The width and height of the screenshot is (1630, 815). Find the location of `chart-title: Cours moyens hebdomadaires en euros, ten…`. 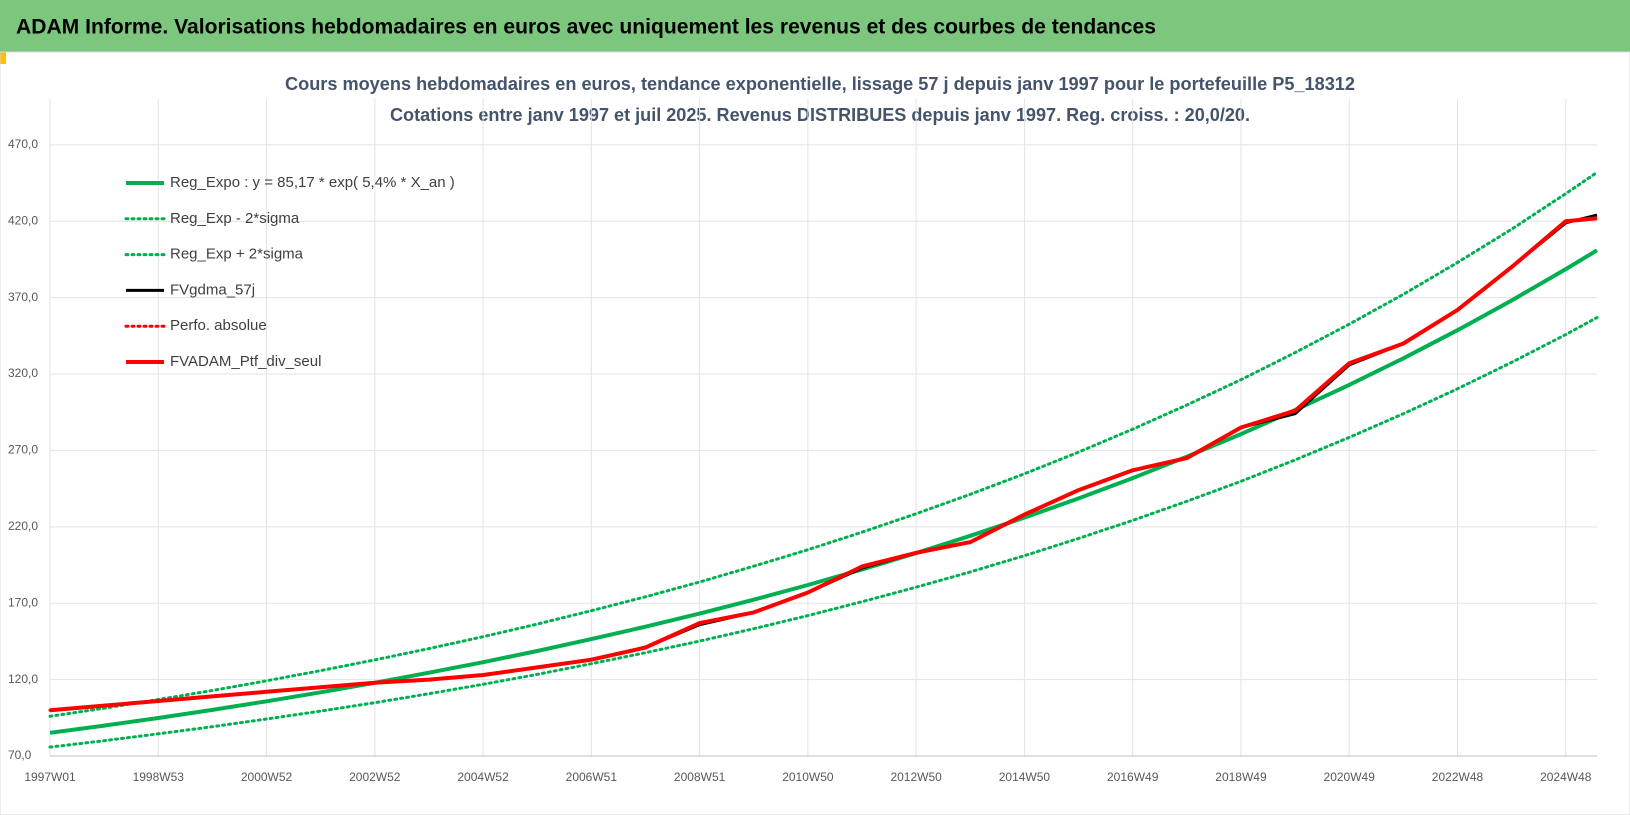

chart-title: Cours moyens hebdomadaires en euros, ten… is located at coordinates (820, 84).